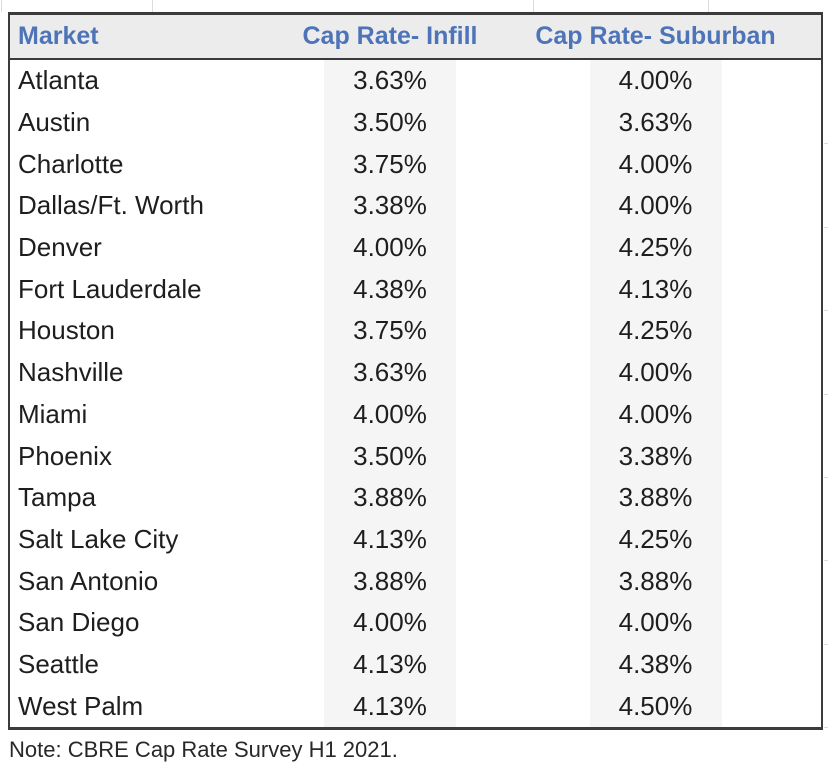  What do you see at coordinates (58, 36) in the screenshot?
I see `column-header-market: Market` at bounding box center [58, 36].